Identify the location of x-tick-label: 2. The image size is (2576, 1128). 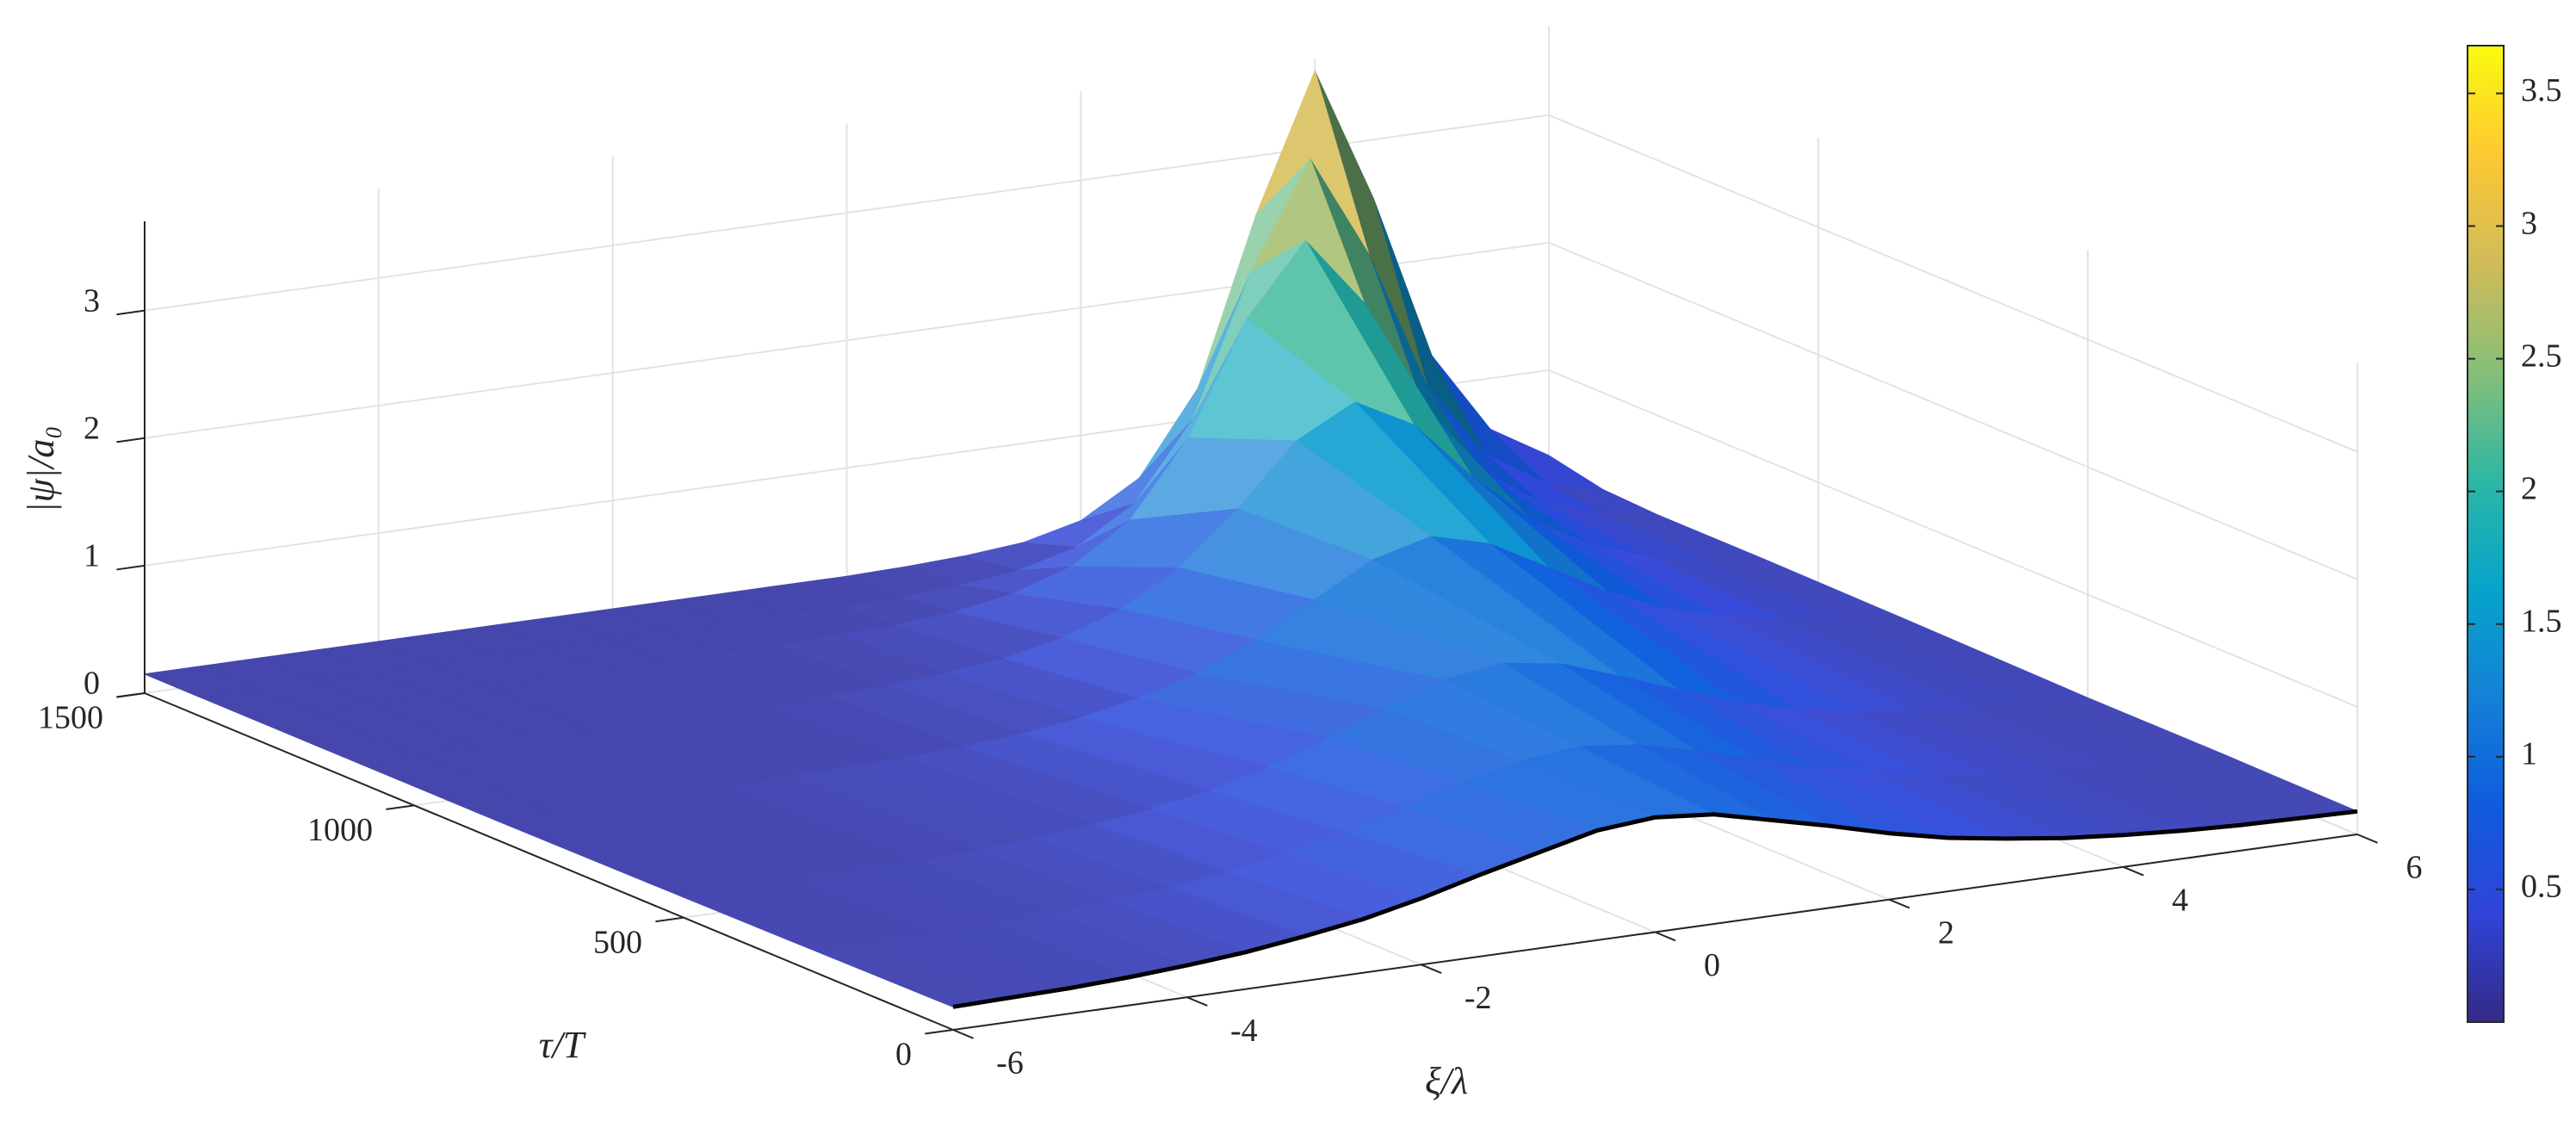
(1946, 932).